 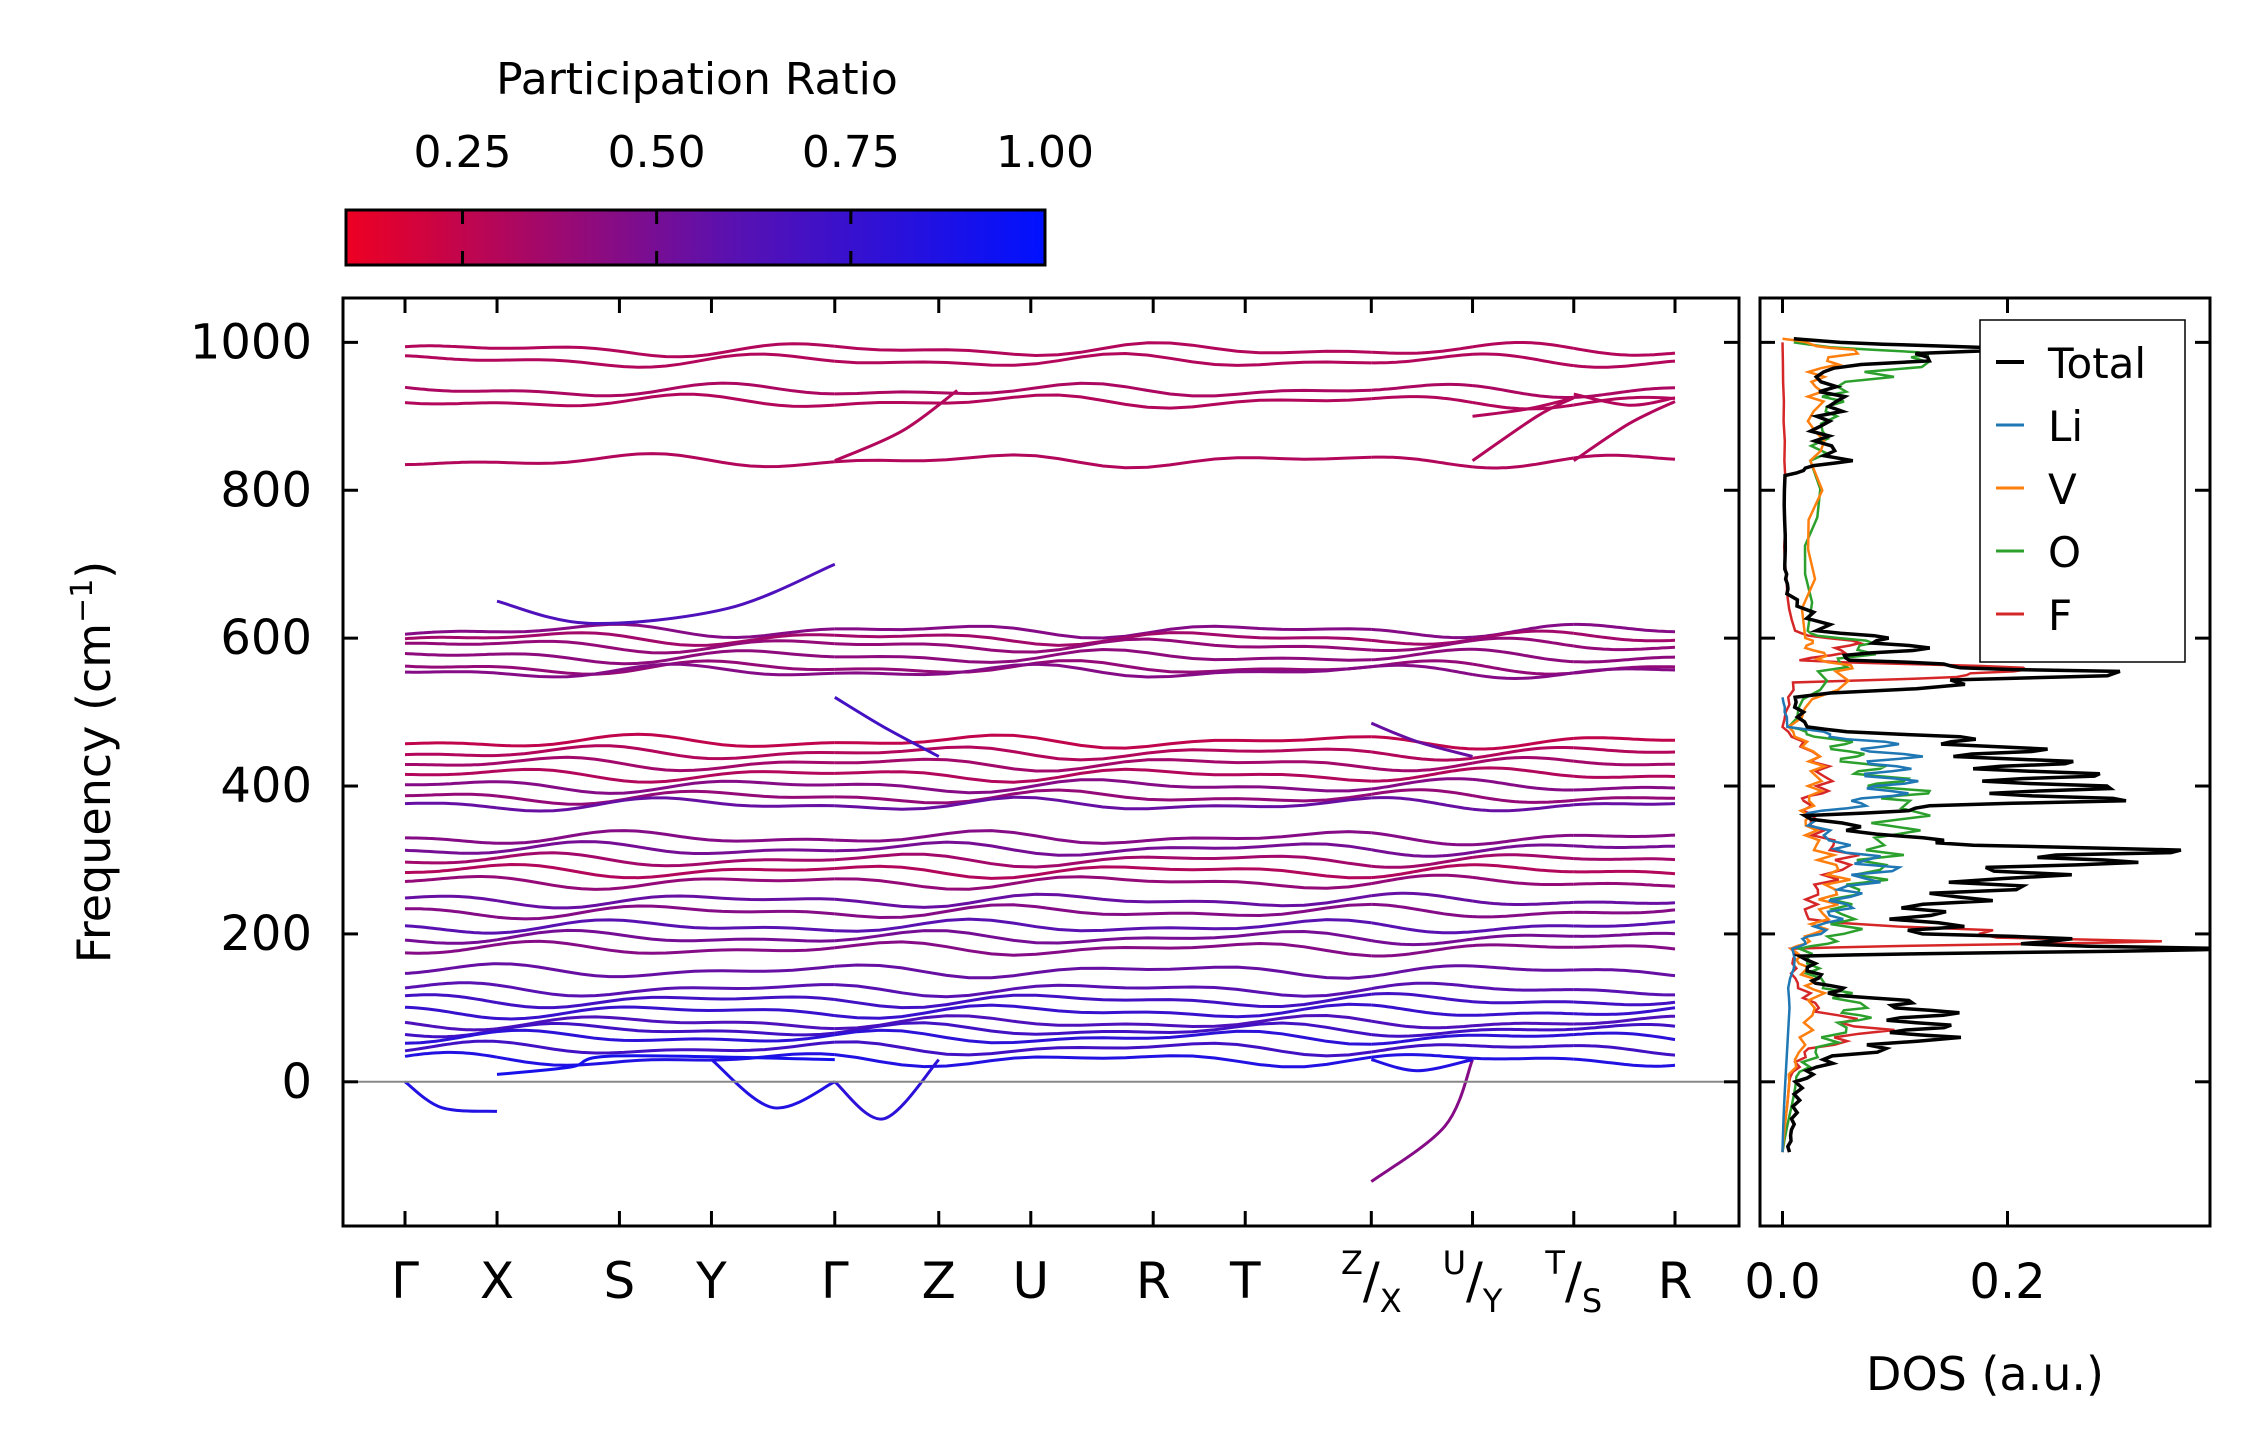 What do you see at coordinates (1985, 1374) in the screenshot?
I see `dos-xlabel: DOS (a.u.)` at bounding box center [1985, 1374].